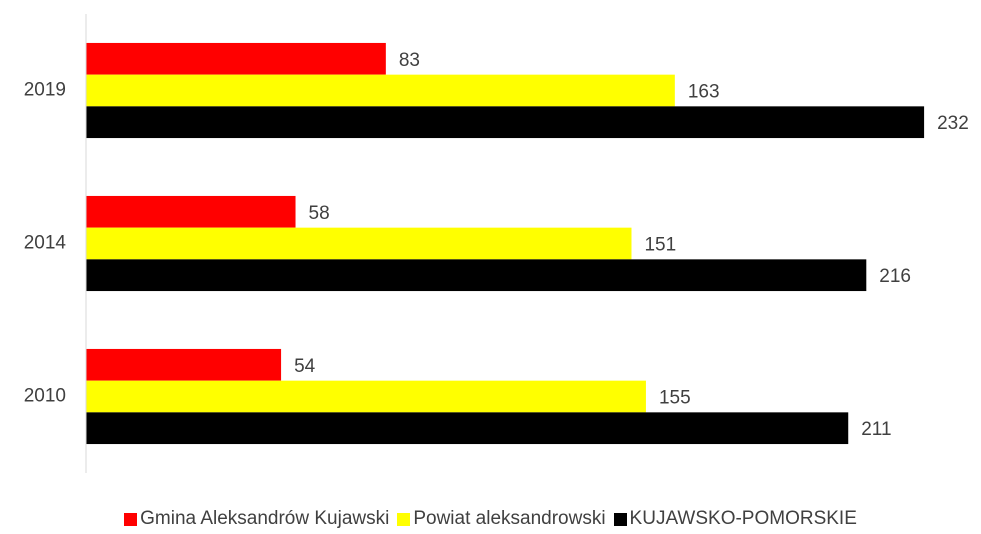  I want to click on legend-item: KUJAWSKO-POMORSKIE, so click(735, 519).